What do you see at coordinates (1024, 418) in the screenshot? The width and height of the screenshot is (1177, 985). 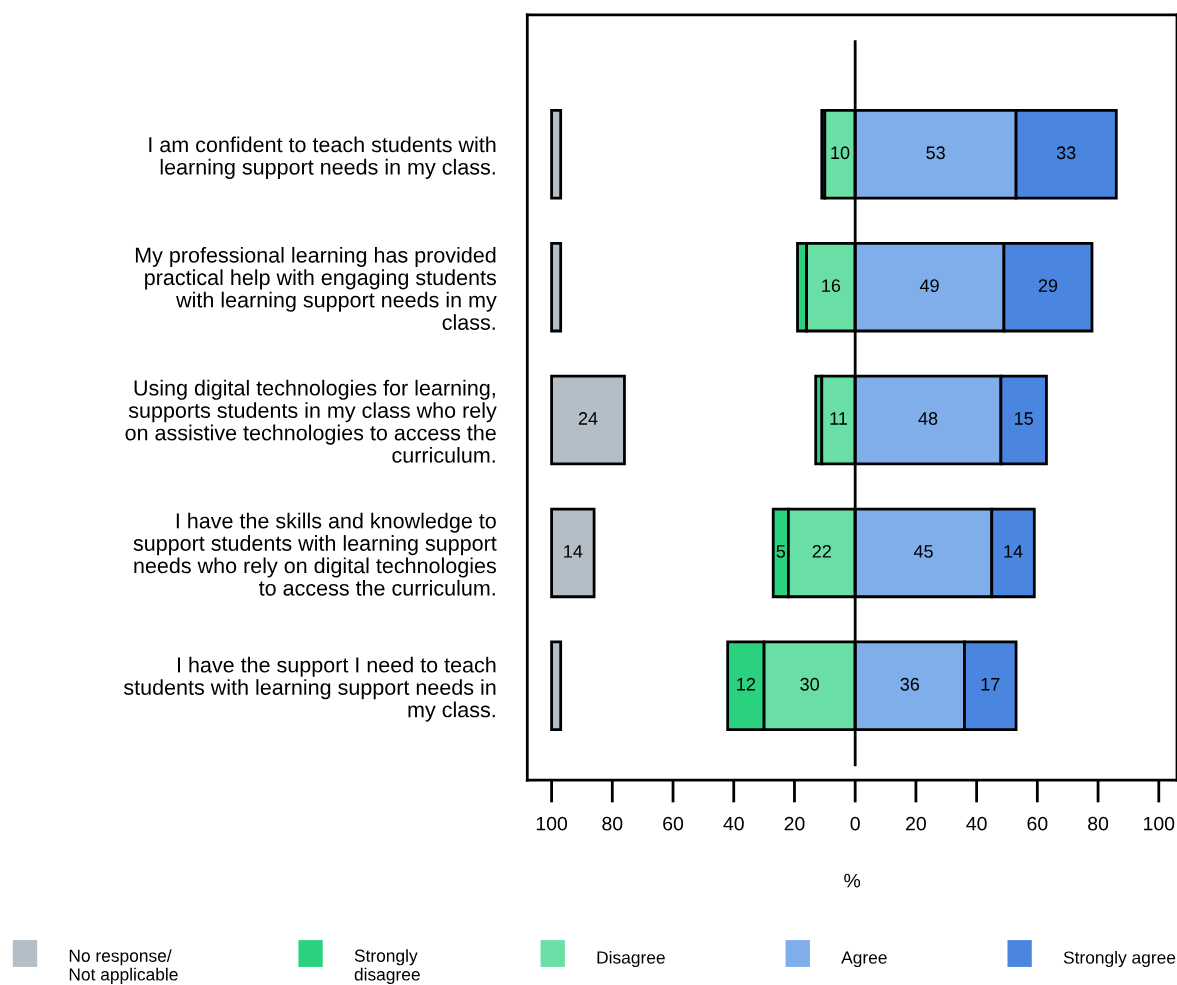 I see `data-label: 15` at bounding box center [1024, 418].